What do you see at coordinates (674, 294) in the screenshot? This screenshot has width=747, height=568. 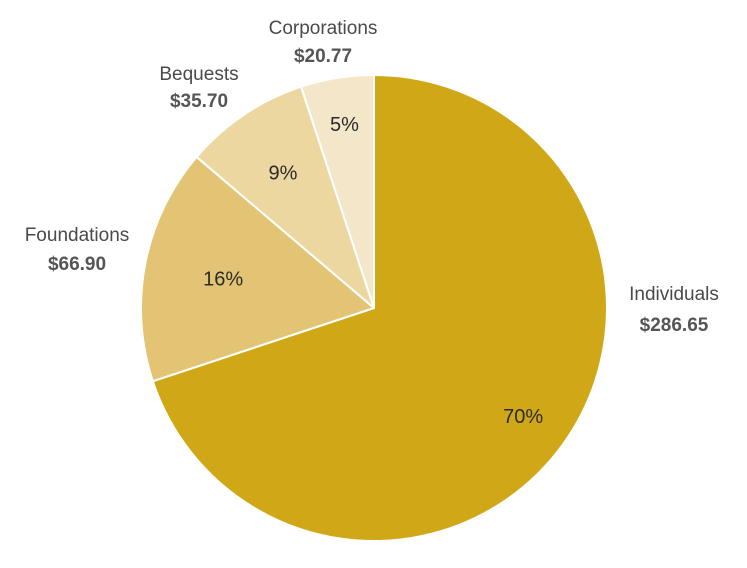 I see `label-individuals: Individuals` at bounding box center [674, 294].